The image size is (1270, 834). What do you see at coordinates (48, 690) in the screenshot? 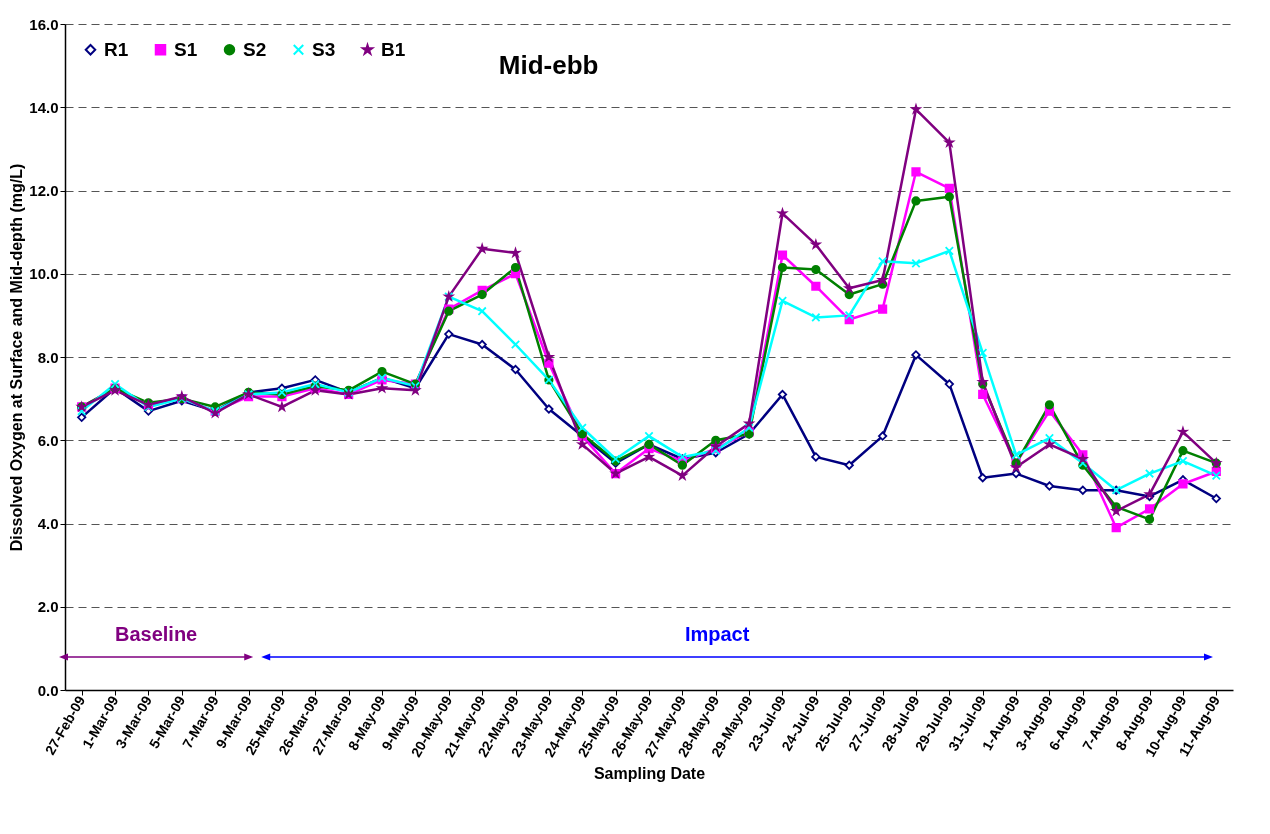
I see `y-tick-label: 0.0` at bounding box center [48, 690].